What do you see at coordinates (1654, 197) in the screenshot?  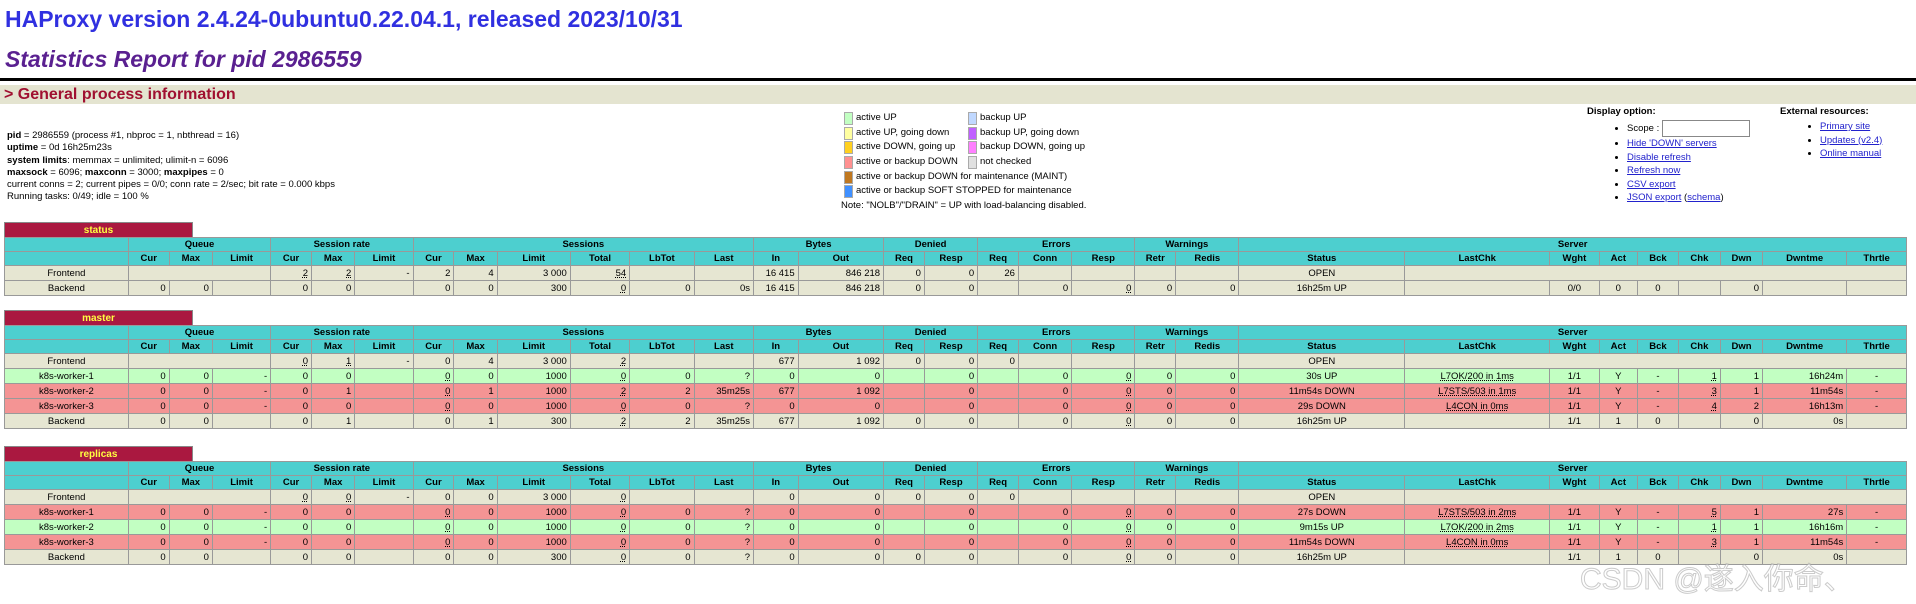 I see `json-export-link: JSON export` at bounding box center [1654, 197].